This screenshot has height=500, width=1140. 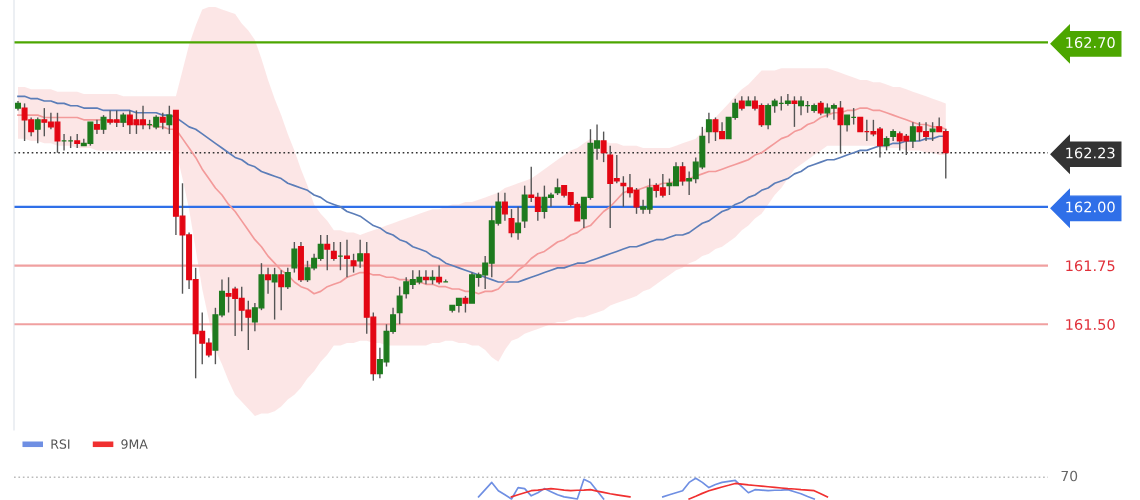 I want to click on legend-label: RSI, so click(x=60, y=444).